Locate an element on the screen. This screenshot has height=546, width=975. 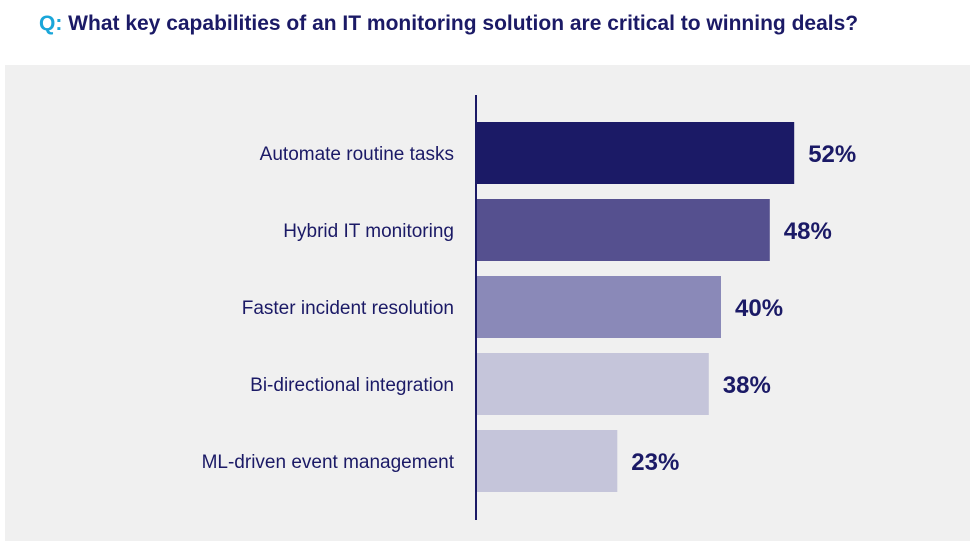
category-label: Faster incident resolution is located at coordinates (348, 308).